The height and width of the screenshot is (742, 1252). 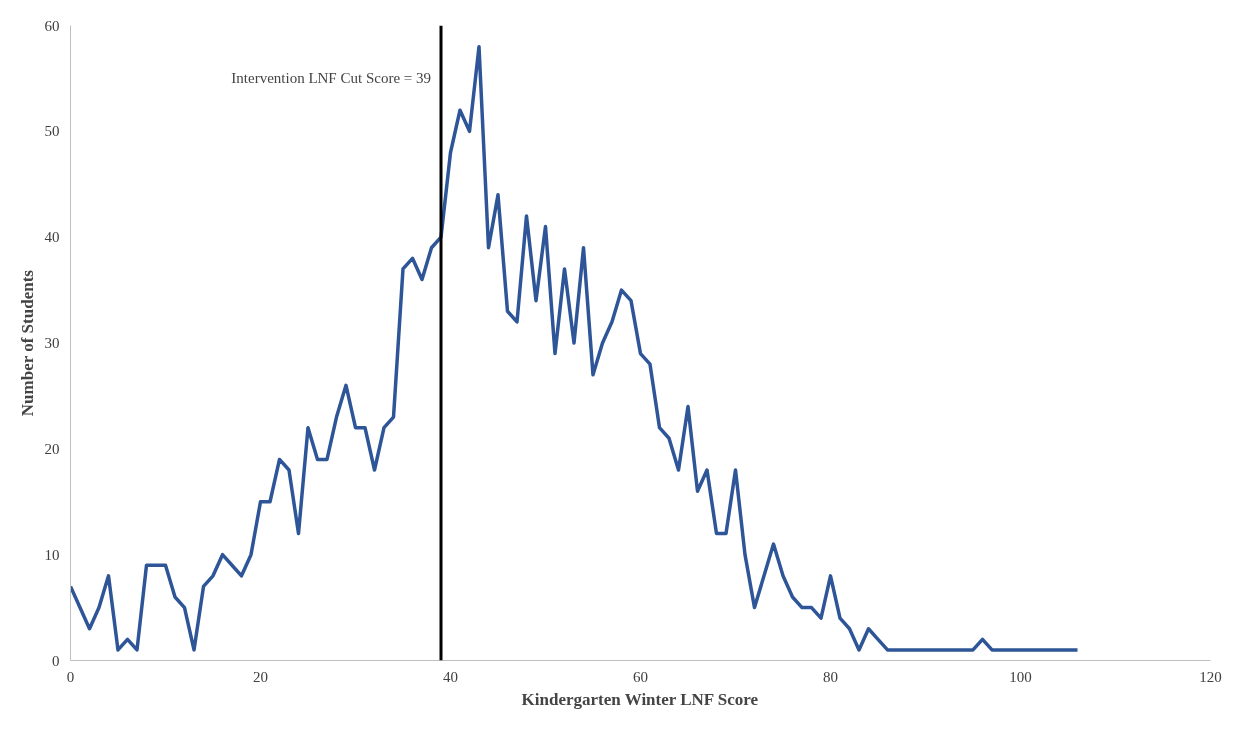 What do you see at coordinates (640, 676) in the screenshot?
I see `x-tick-label: 60` at bounding box center [640, 676].